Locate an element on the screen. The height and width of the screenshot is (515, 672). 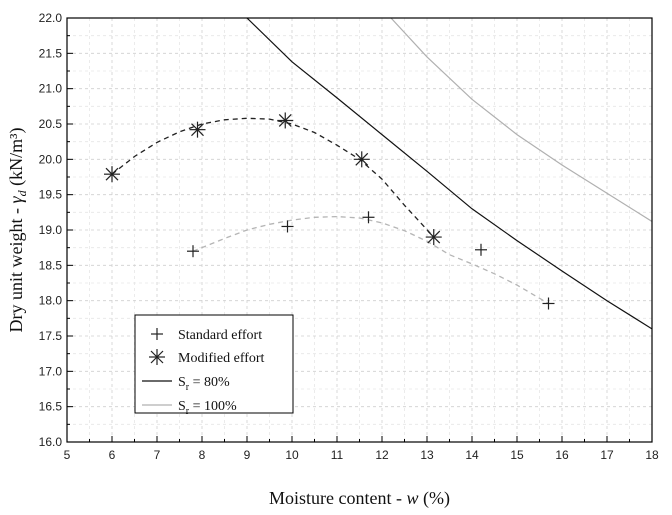
x-axis-title: Moisture content - w (%) is located at coordinates (359, 498).